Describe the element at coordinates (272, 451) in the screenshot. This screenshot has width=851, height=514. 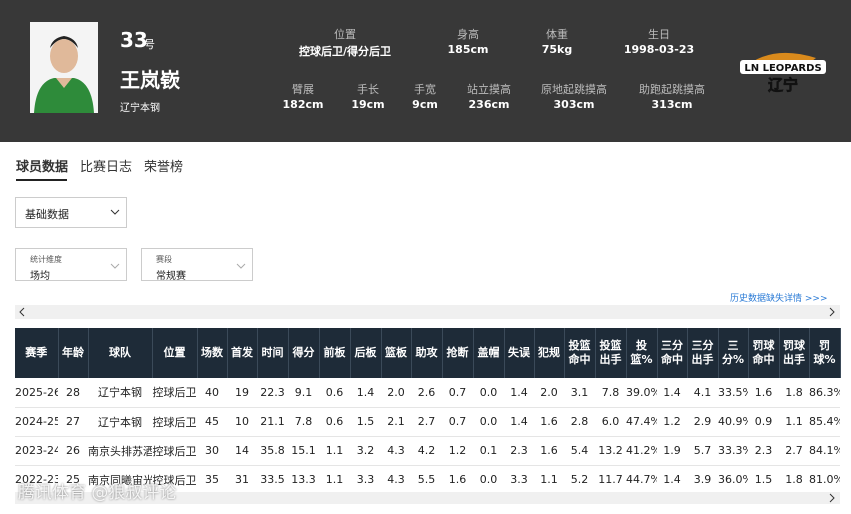
I see `table-cell: 35.8` at that location.